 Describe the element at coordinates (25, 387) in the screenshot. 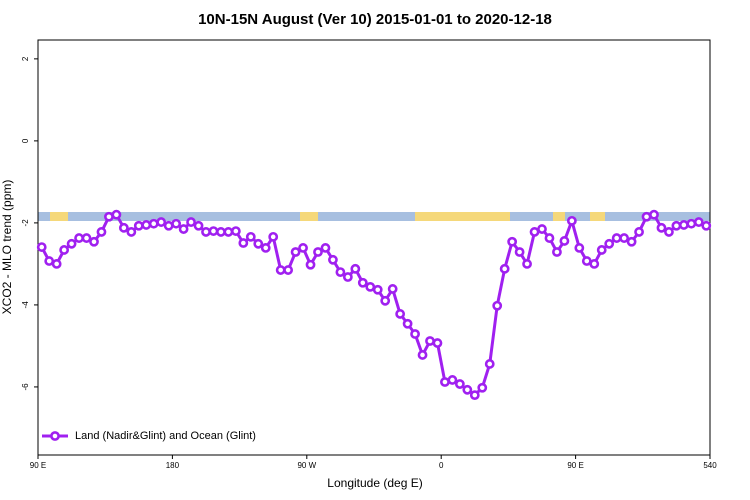

I see `y-tick-label: -6` at that location.